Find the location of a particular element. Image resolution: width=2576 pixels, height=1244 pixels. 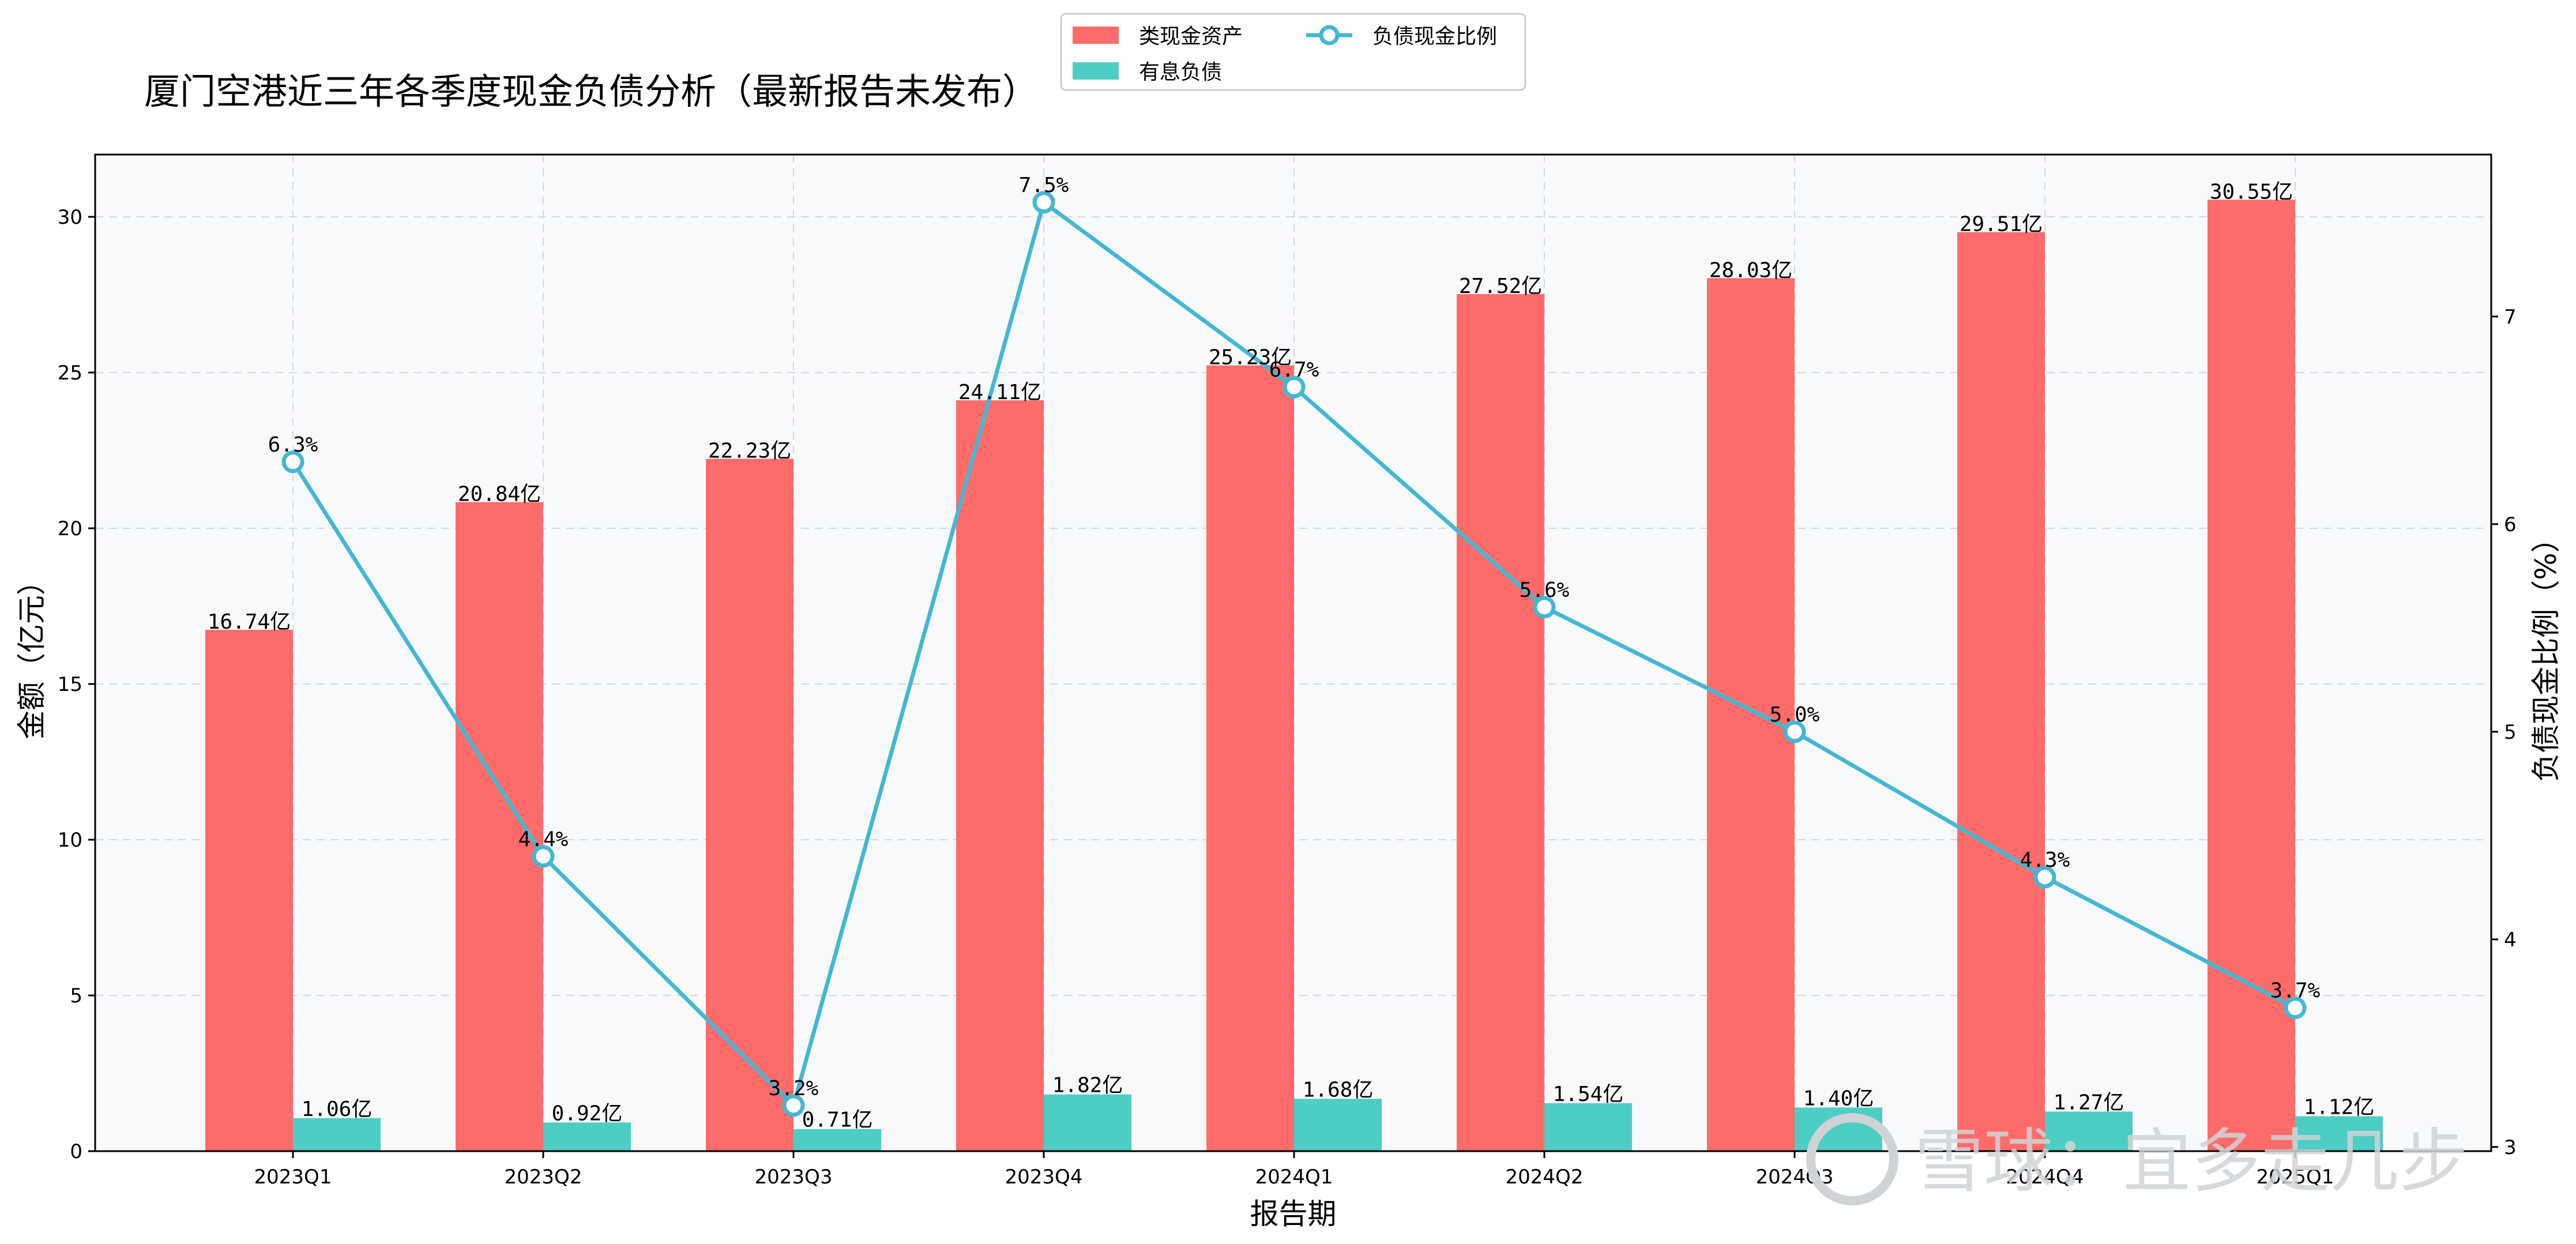

chart-title: 厦门空港近三年各季度现金负债分析（最新报告未发布） is located at coordinates (591, 91).